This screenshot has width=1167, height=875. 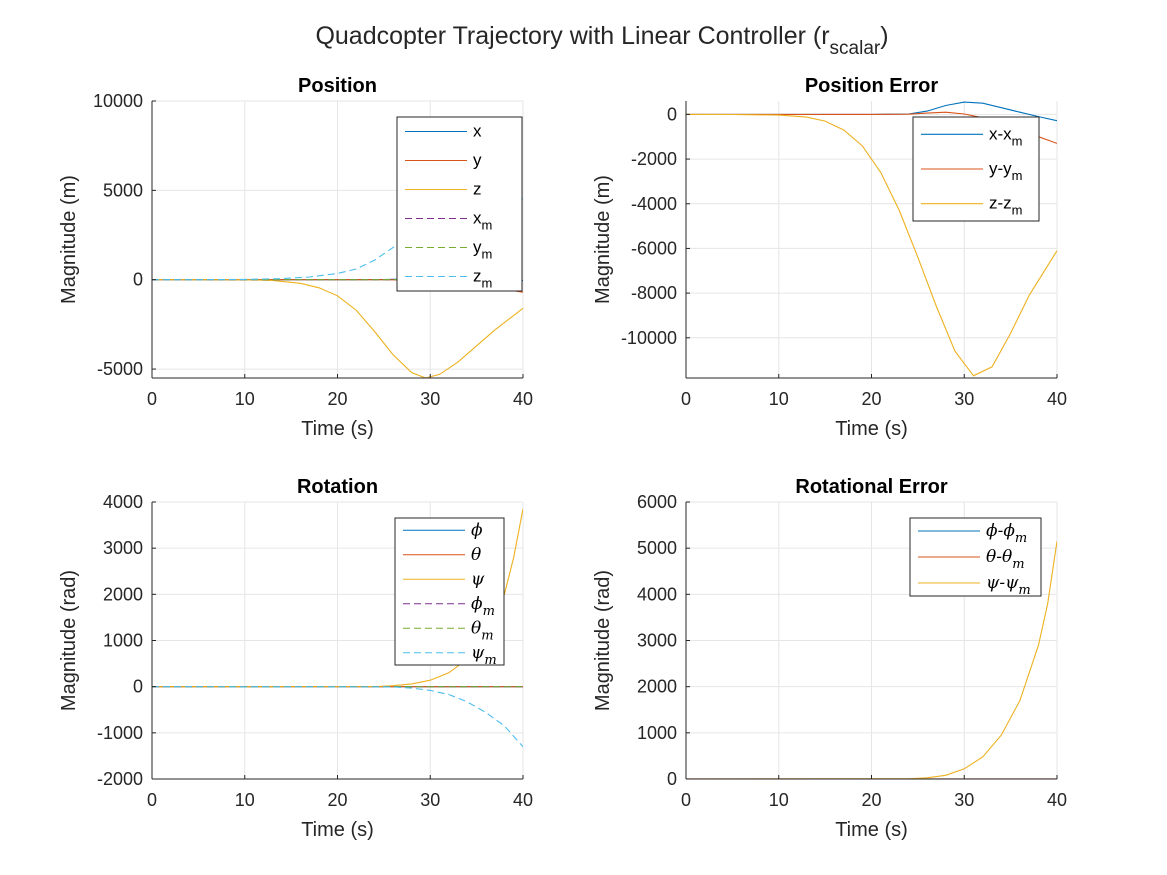 I want to click on series-group, so click(x=337, y=628).